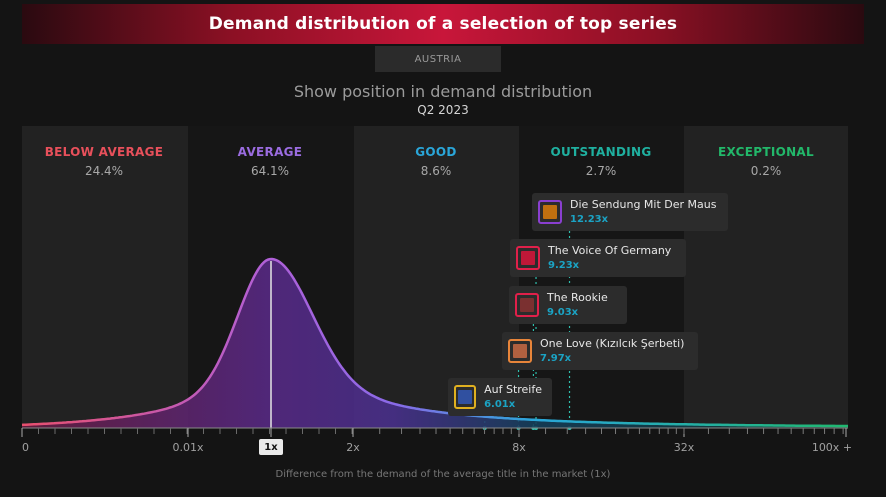 This screenshot has width=886, height=497. I want to click on series-card-one-love: One Love (Kızılcık Şerbeti) 7.97x, so click(600, 351).